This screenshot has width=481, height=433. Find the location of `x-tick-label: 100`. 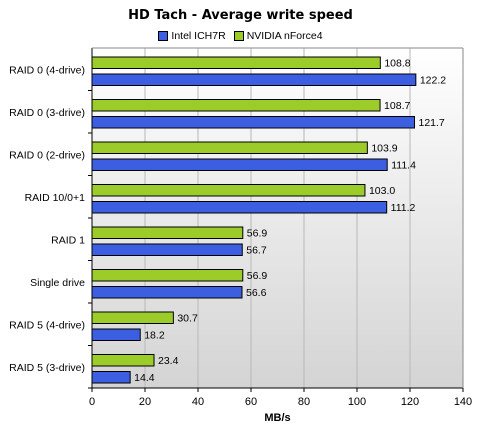

x-tick-label: 100 is located at coordinates (357, 402).